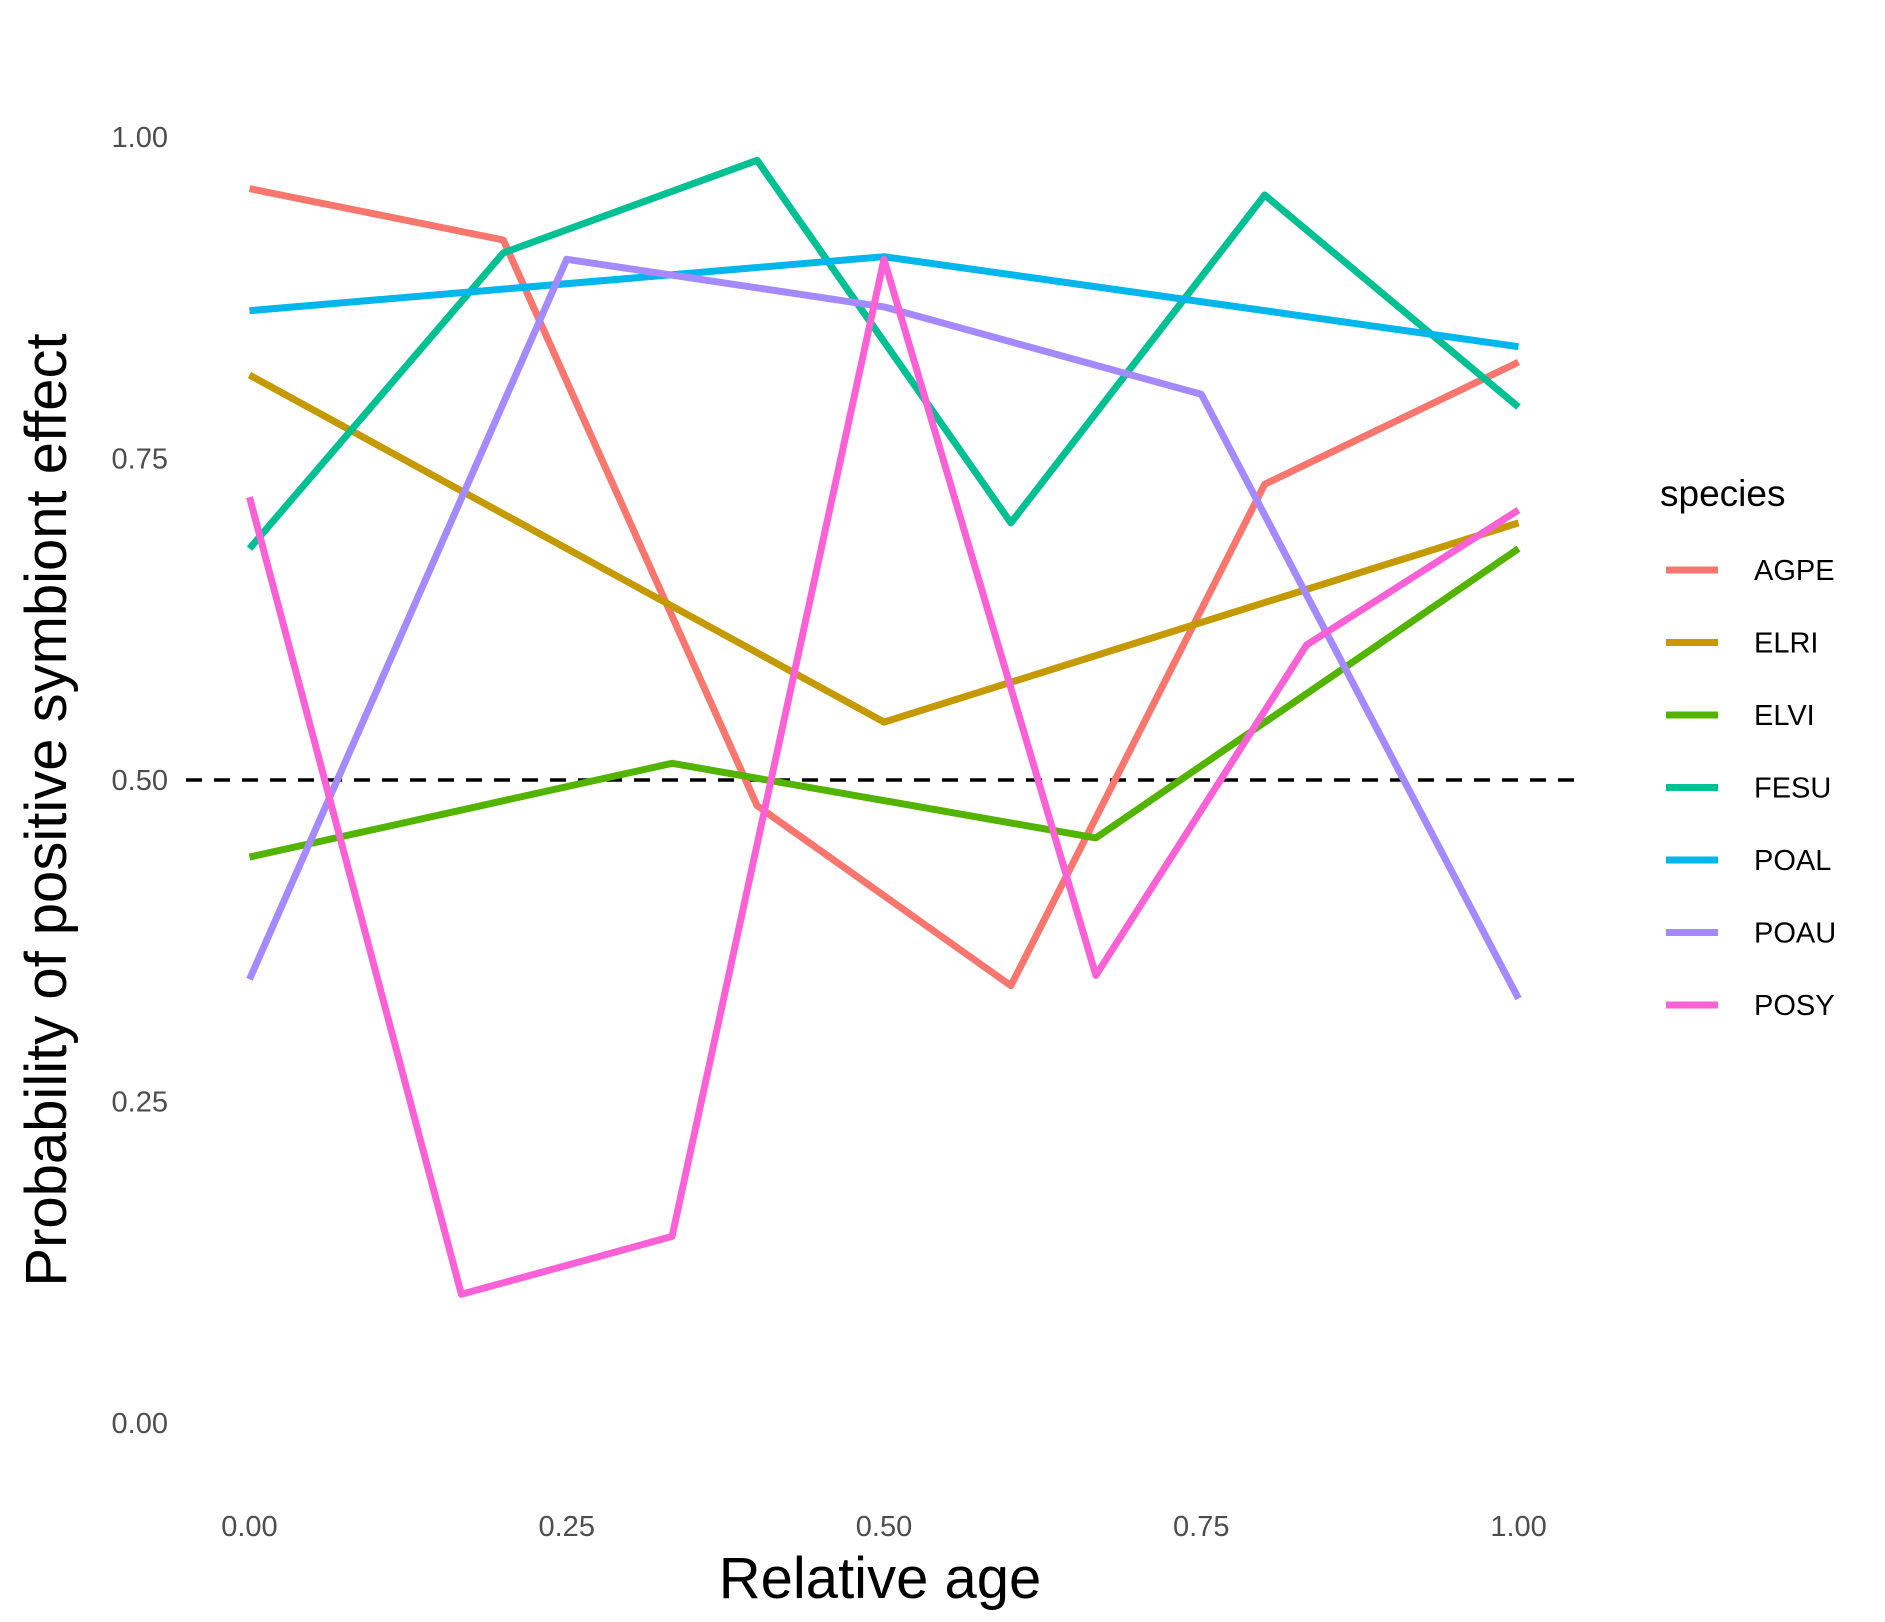 Image resolution: width=1885 pixels, height=1622 pixels. What do you see at coordinates (1792, 861) in the screenshot?
I see `legend-label-poal: POAL` at bounding box center [1792, 861].